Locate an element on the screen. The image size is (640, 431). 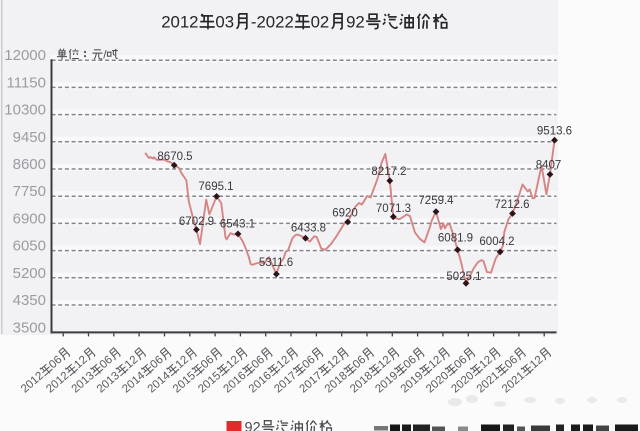
svg-text: 7212.6 is located at coordinates (511, 205).